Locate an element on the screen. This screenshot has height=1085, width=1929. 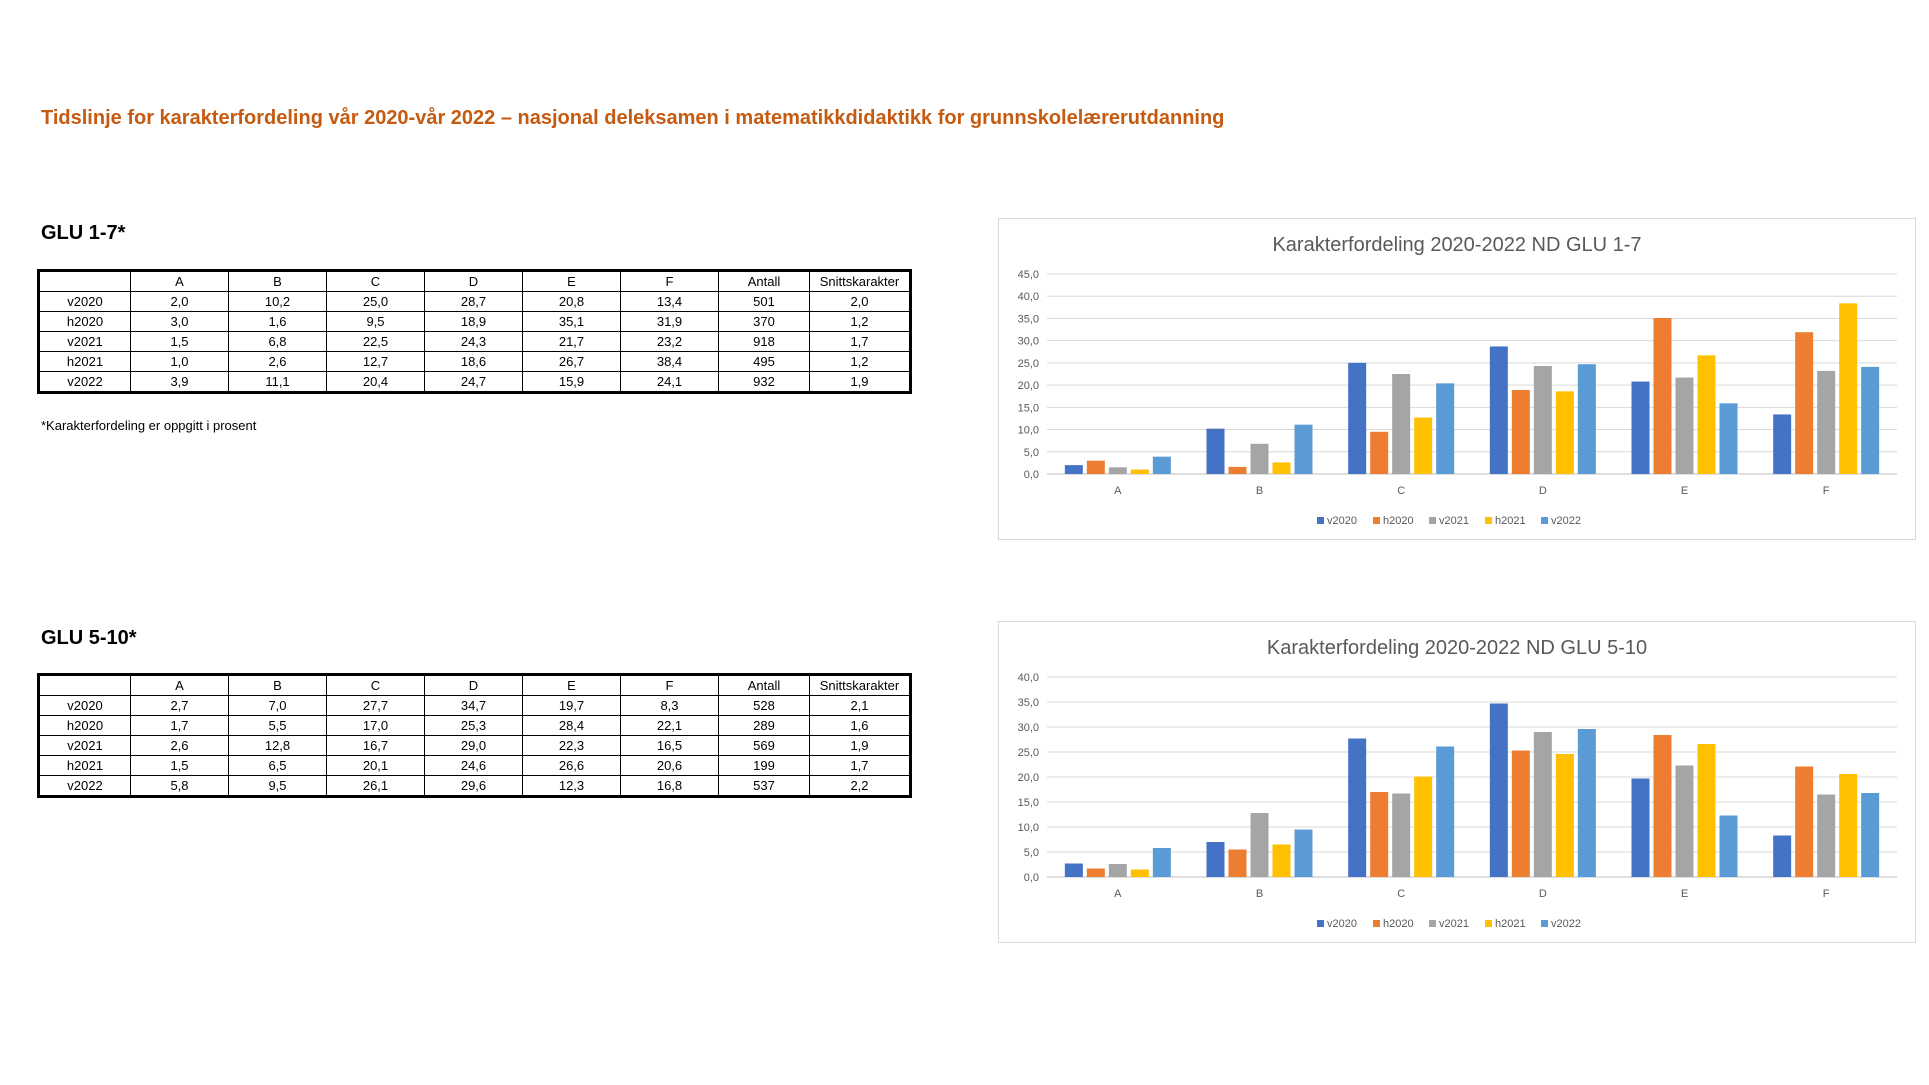
legend-label: h2020 is located at coordinates (1398, 924).